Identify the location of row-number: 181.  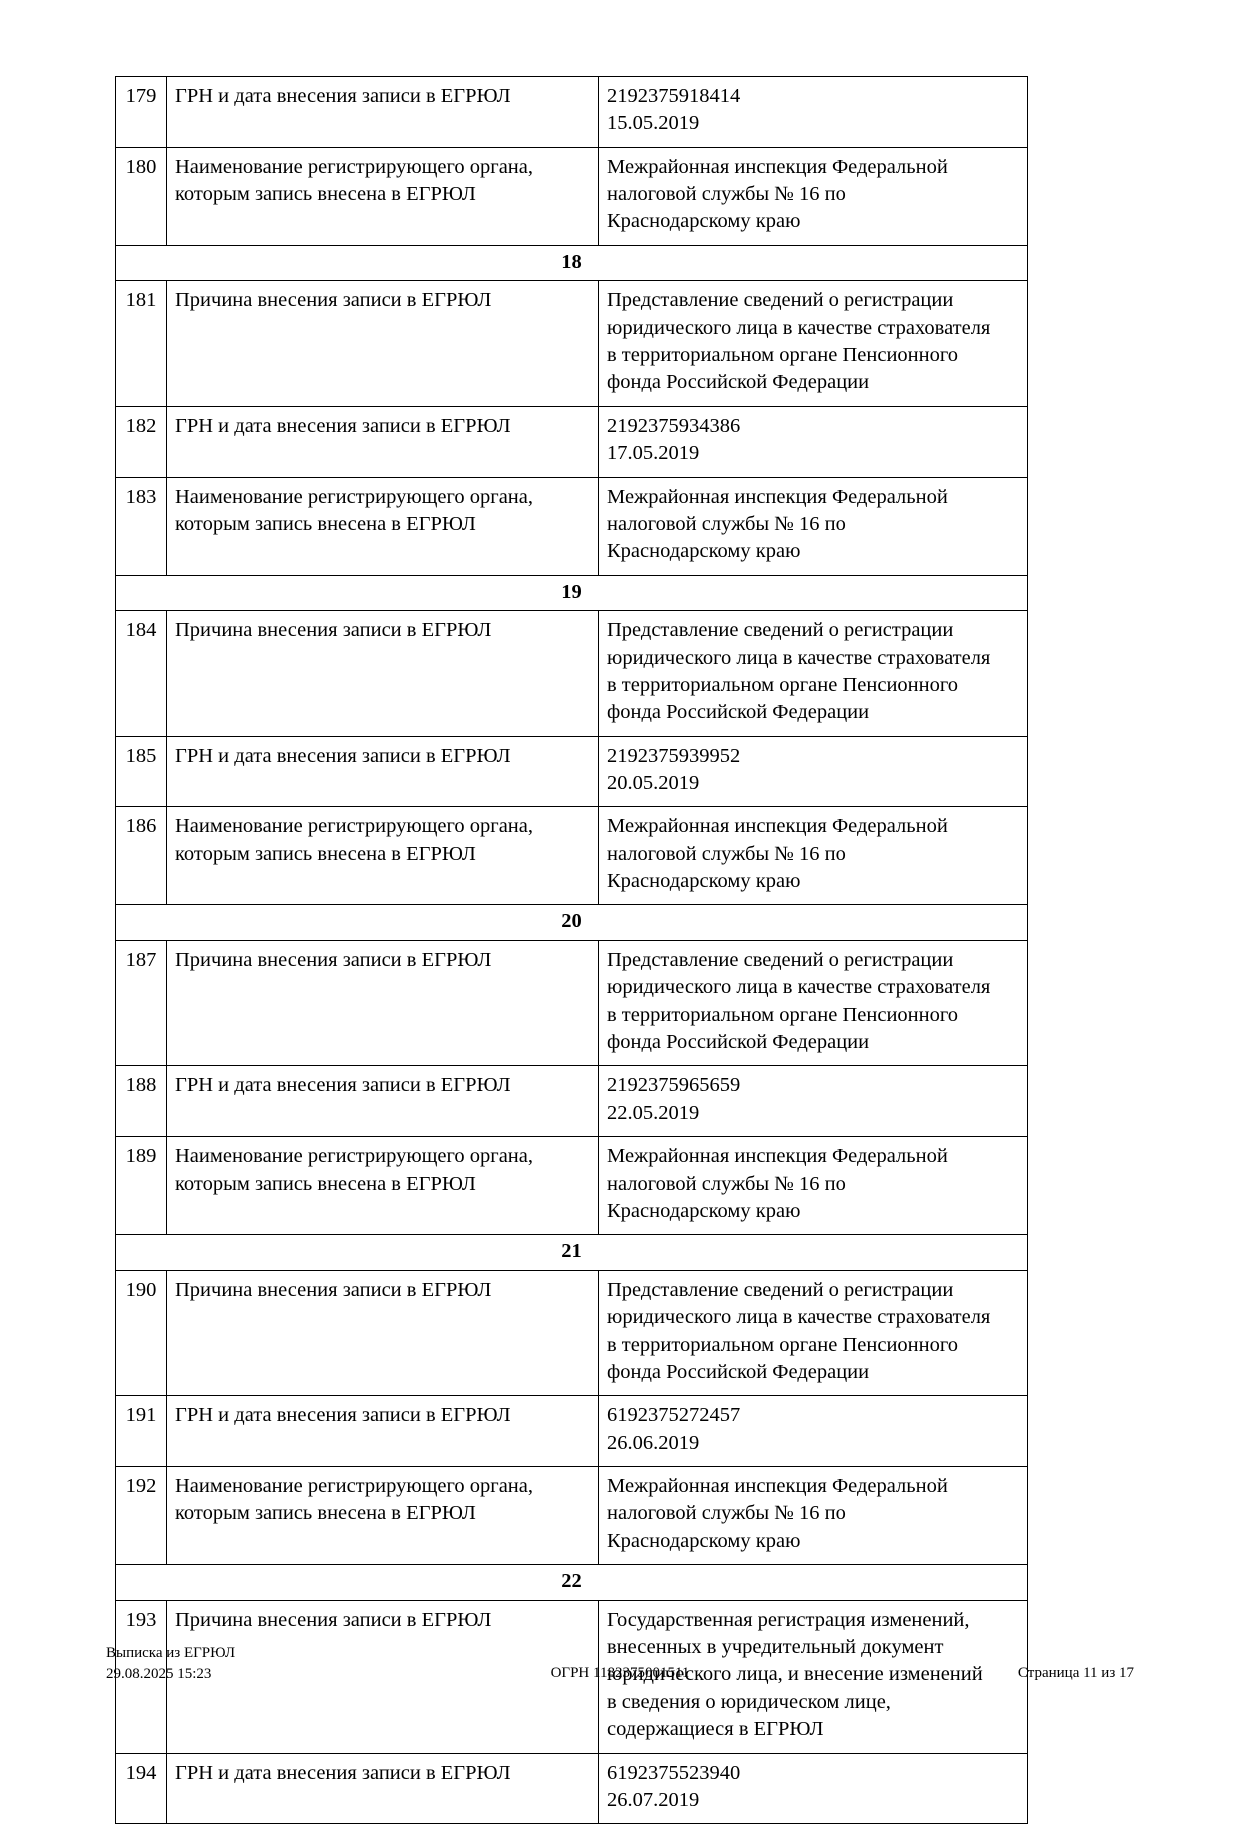
(141, 343).